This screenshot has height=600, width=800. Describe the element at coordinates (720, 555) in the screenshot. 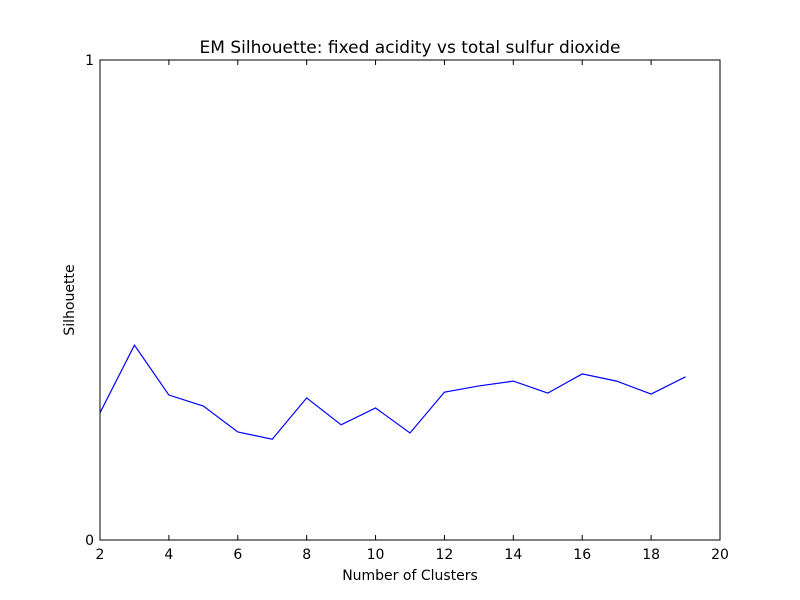

I see `x-tick-label: 20` at that location.